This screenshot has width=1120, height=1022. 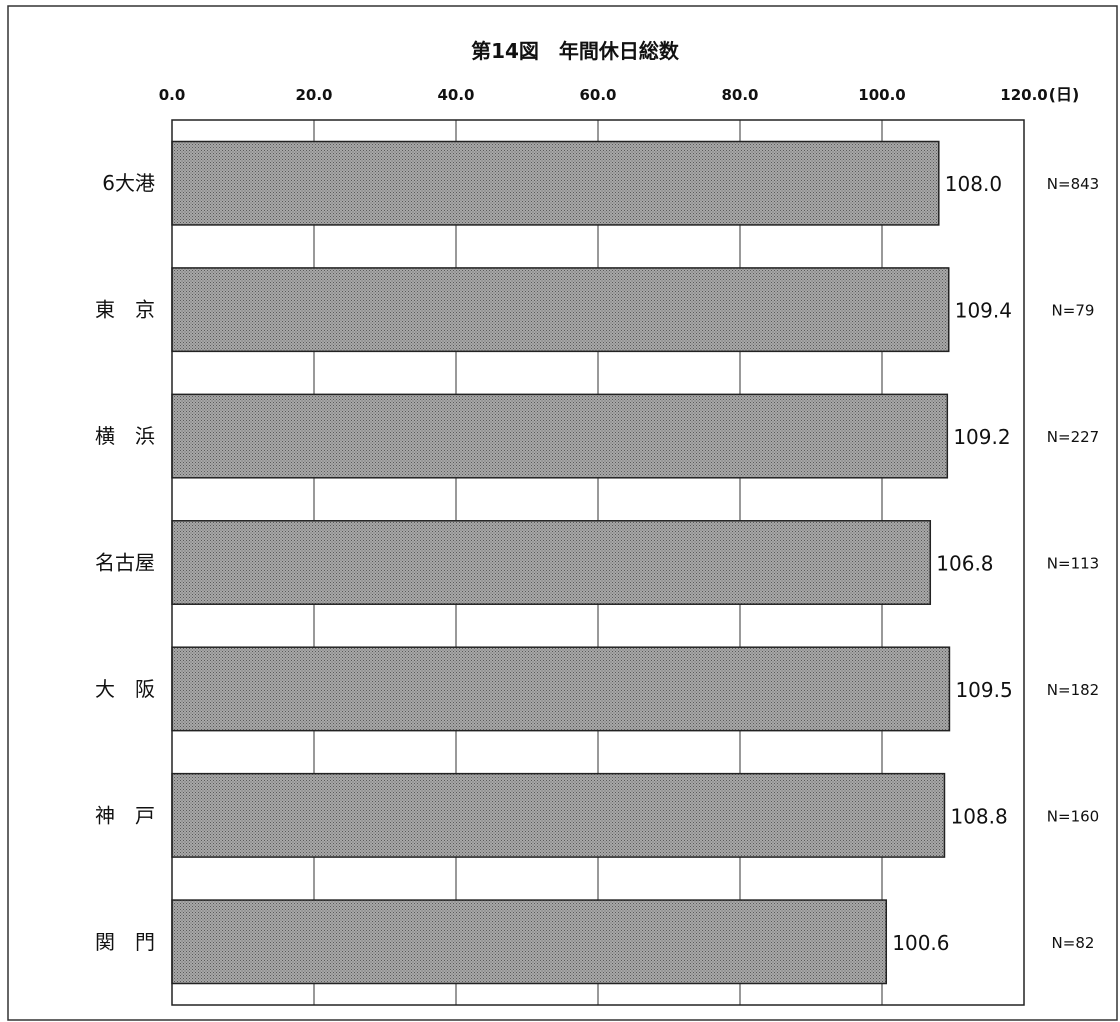 I want to click on sample-size-label: N=843, so click(x=1073, y=184).